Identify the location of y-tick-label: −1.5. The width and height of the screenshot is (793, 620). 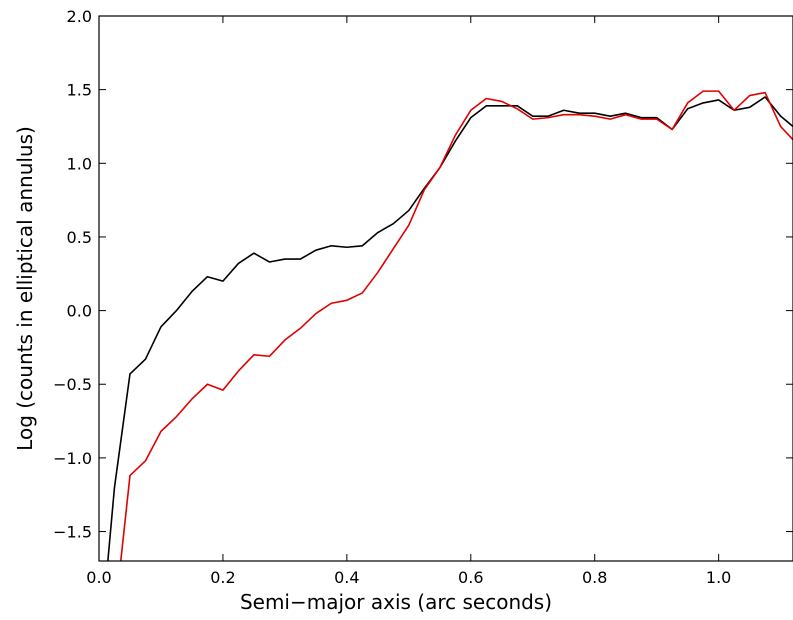
(72, 532).